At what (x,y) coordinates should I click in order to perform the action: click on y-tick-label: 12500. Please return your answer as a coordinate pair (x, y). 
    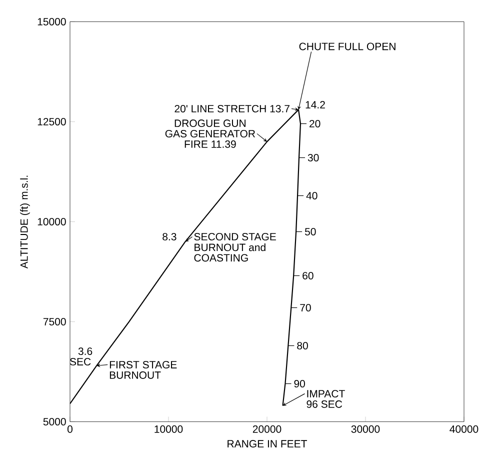
    Looking at the image, I should click on (52, 122).